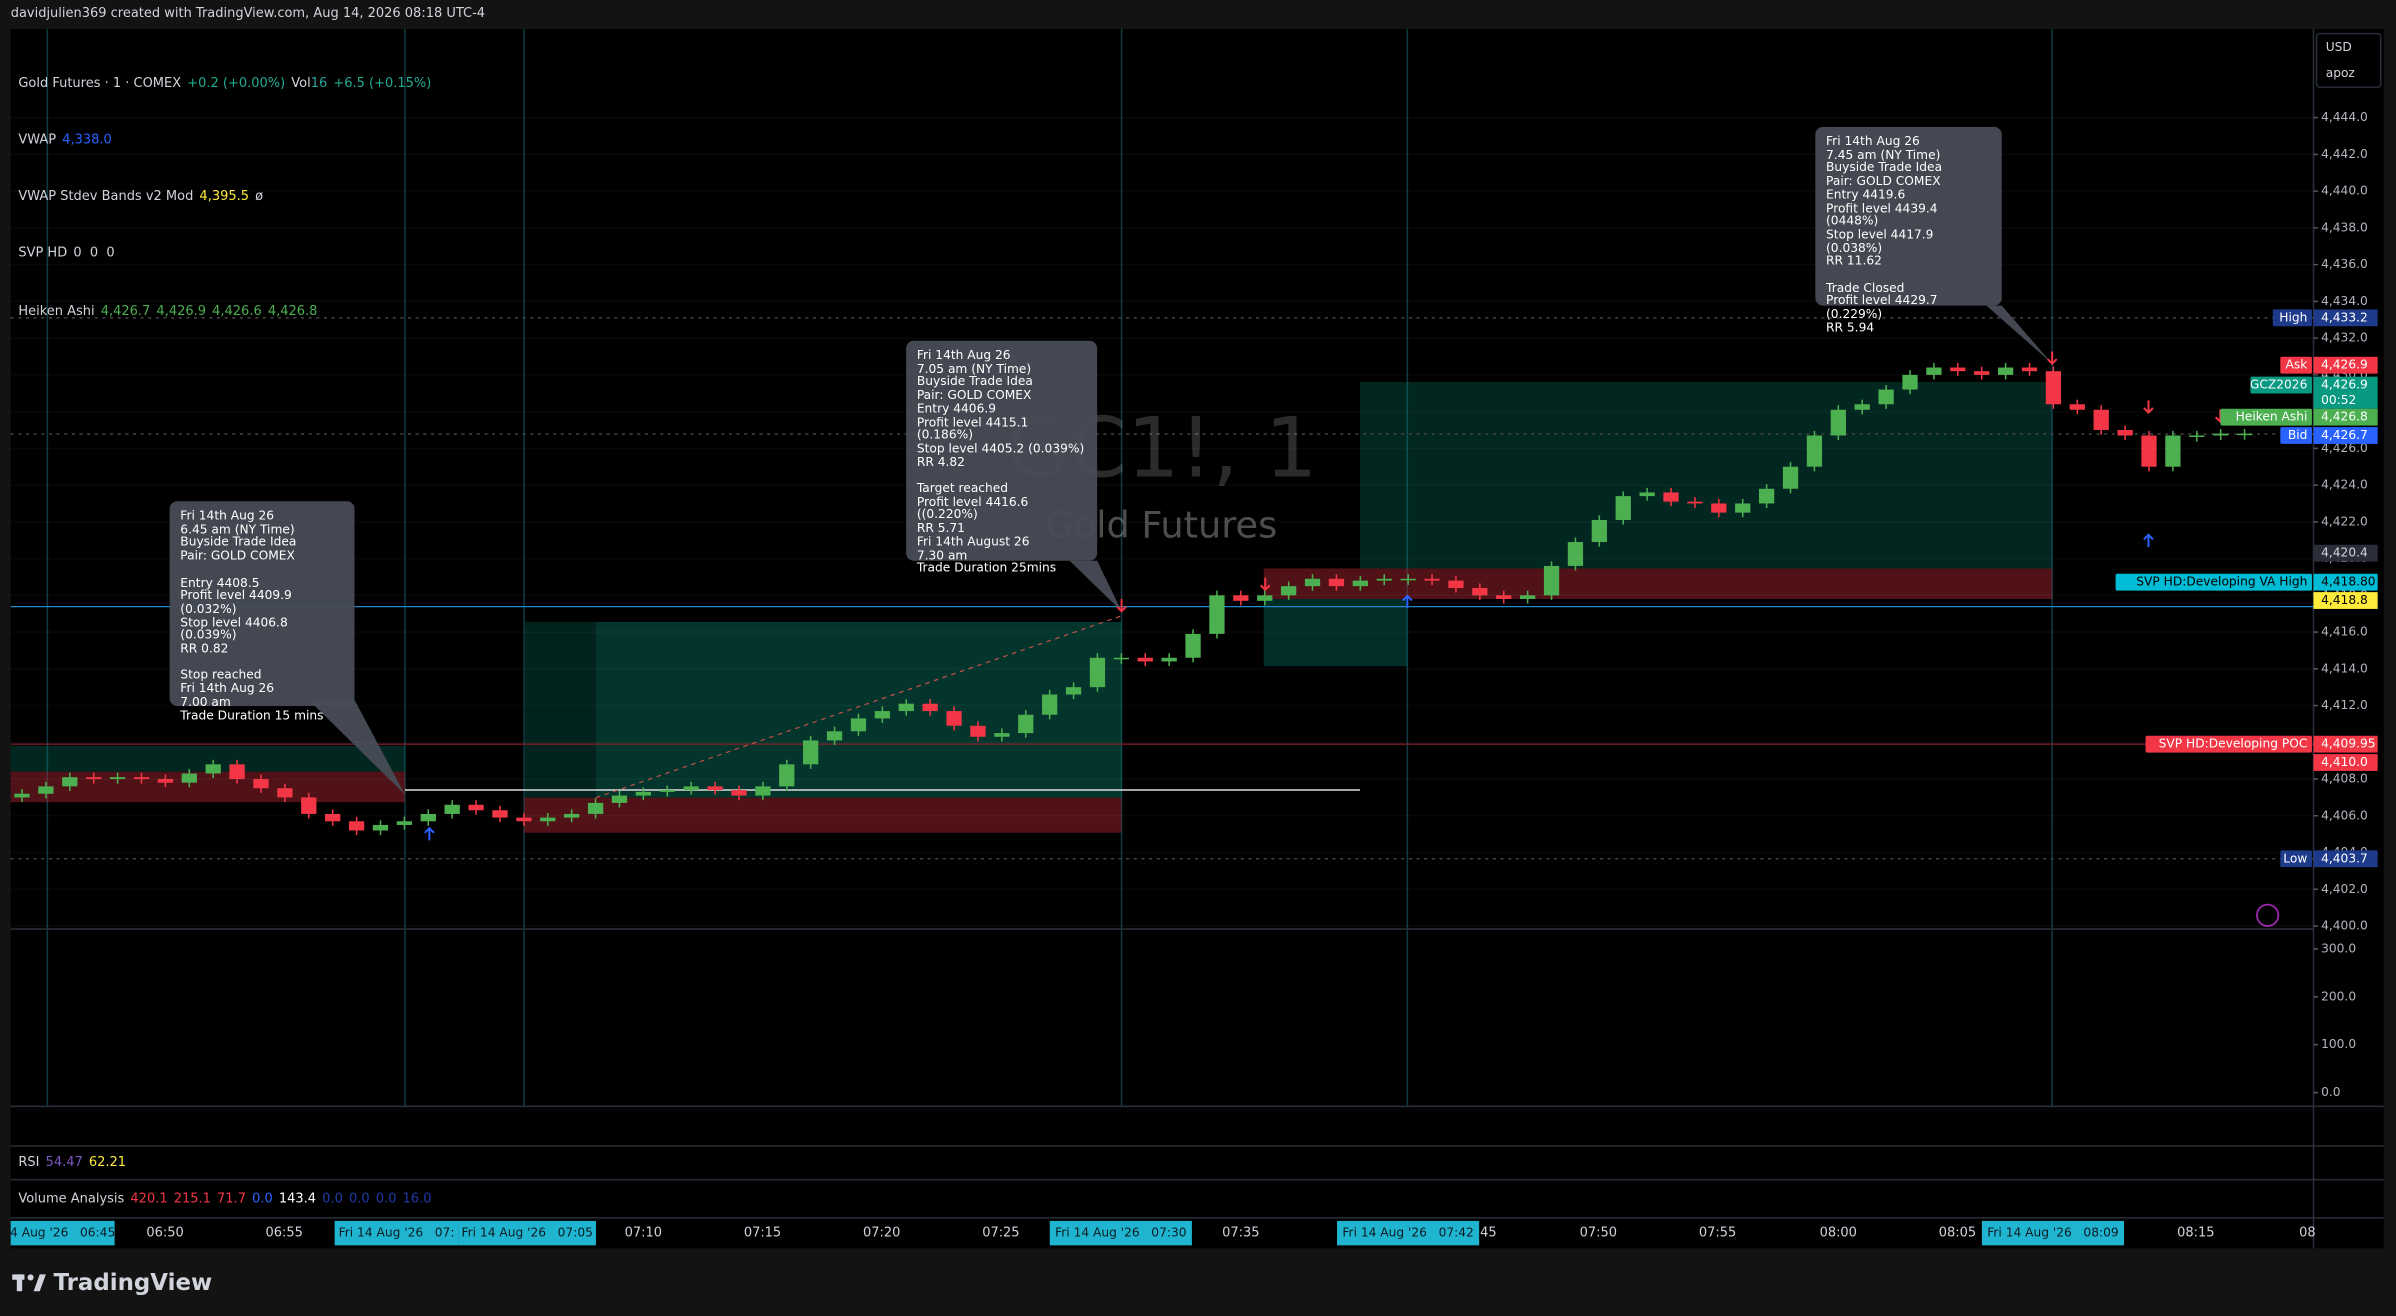 Image resolution: width=2396 pixels, height=1316 pixels. Describe the element at coordinates (1854, 261) in the screenshot. I see `annotation-line: RR 11.62` at that location.